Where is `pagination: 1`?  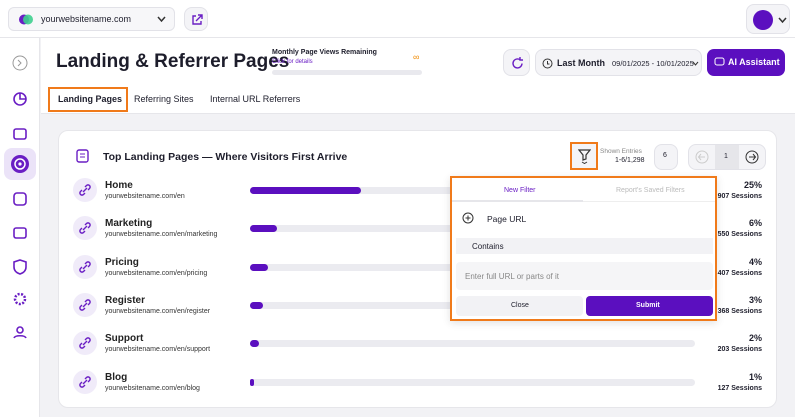
pagination: 1 is located at coordinates (727, 157).